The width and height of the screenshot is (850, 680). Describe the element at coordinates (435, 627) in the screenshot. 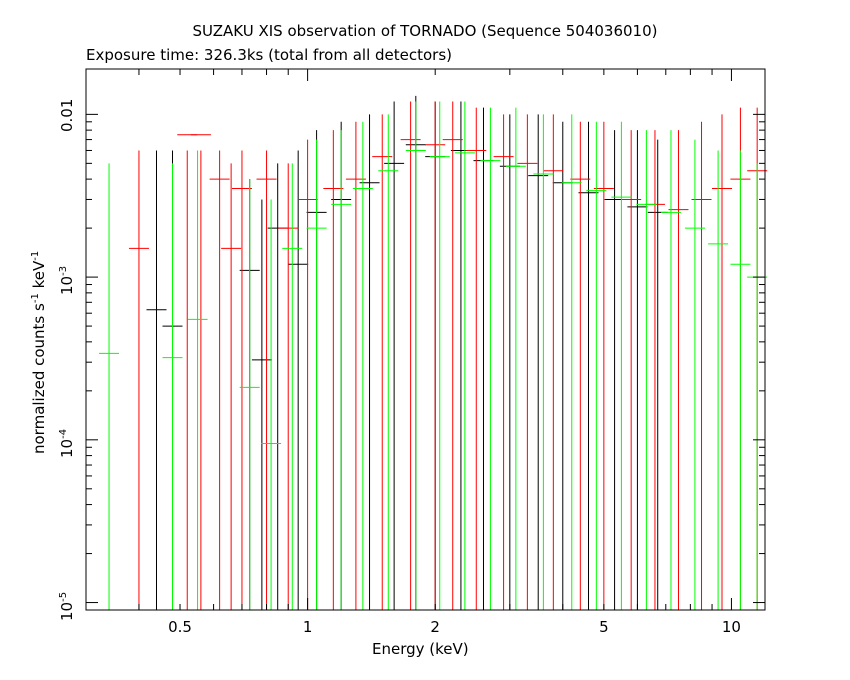

I see `x-tick-label: 2` at that location.